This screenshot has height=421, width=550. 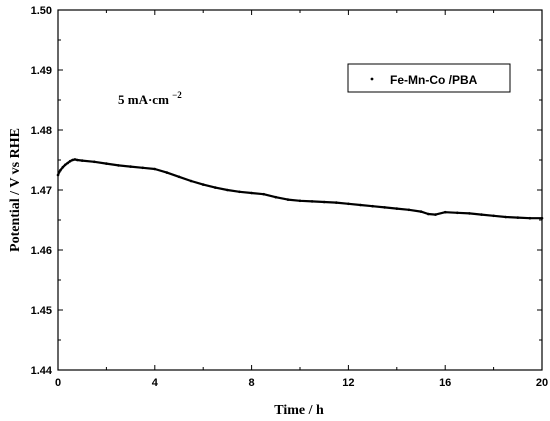 What do you see at coordinates (348, 383) in the screenshot?
I see `x-tick-label: 12` at bounding box center [348, 383].